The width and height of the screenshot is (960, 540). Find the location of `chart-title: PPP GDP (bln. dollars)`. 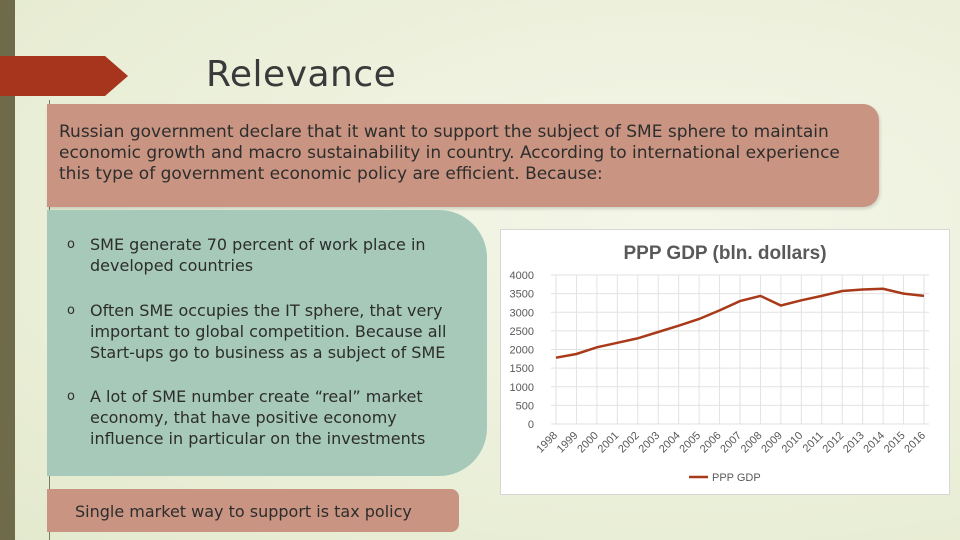

chart-title: PPP GDP (bln. dollars) is located at coordinates (724, 253).